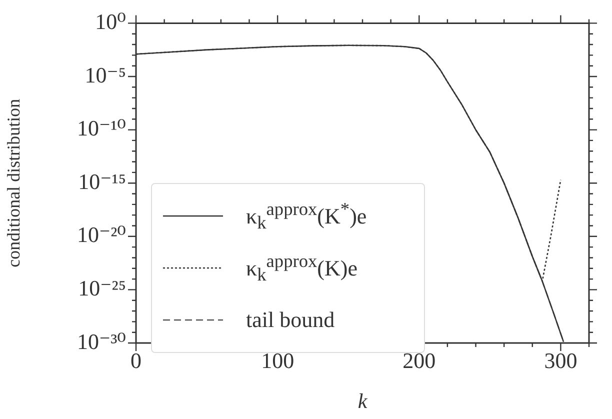  What do you see at coordinates (419, 360) in the screenshot?
I see `x-tick-label: 200` at bounding box center [419, 360].